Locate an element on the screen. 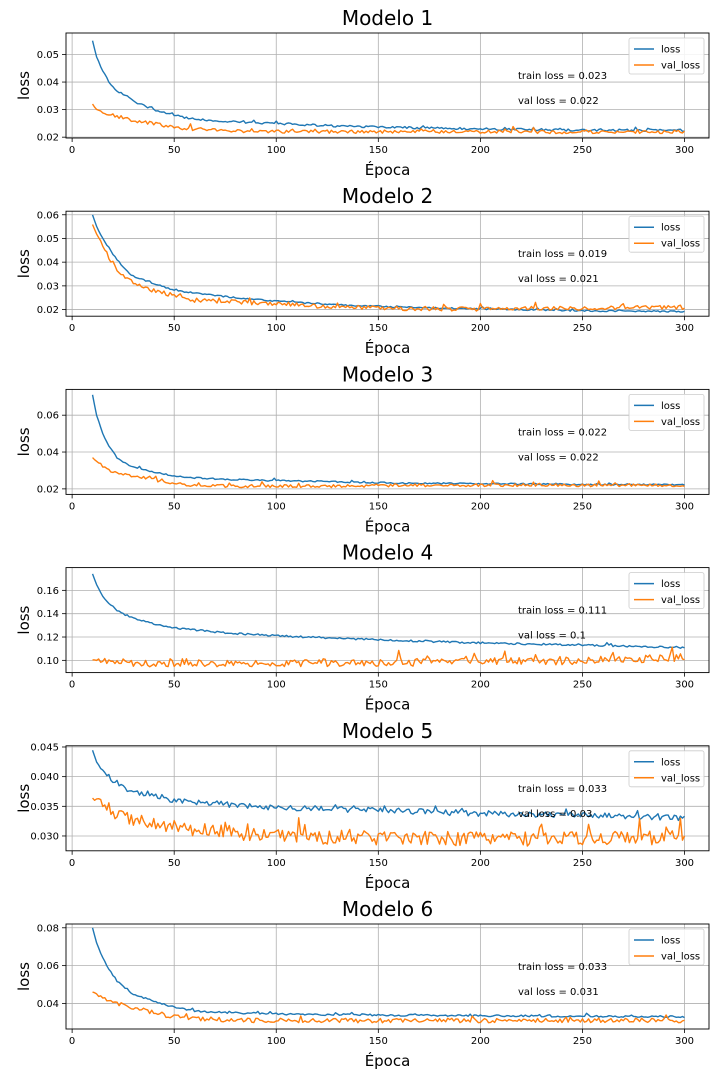 The image size is (720, 1080). y-tick-label: 0.12 is located at coordinates (48, 638).